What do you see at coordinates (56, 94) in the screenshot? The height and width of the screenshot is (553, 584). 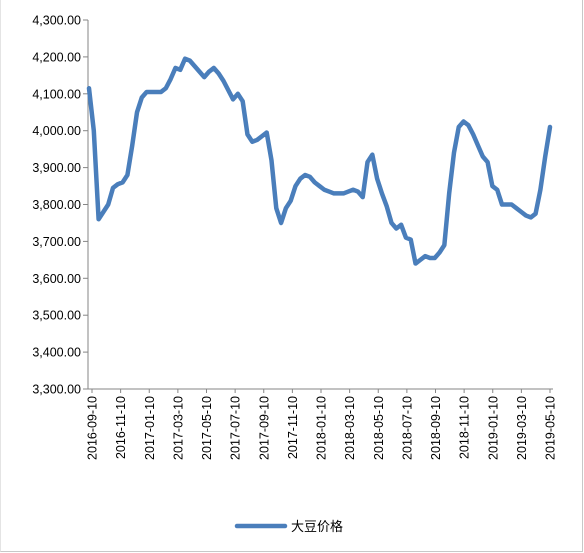 I see `y-tick-label: 4,100.00` at bounding box center [56, 94].